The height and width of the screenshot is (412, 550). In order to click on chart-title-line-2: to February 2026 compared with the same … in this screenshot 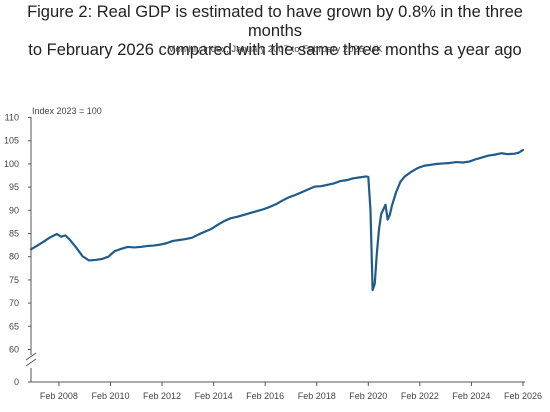, I will do `click(275, 50)`.